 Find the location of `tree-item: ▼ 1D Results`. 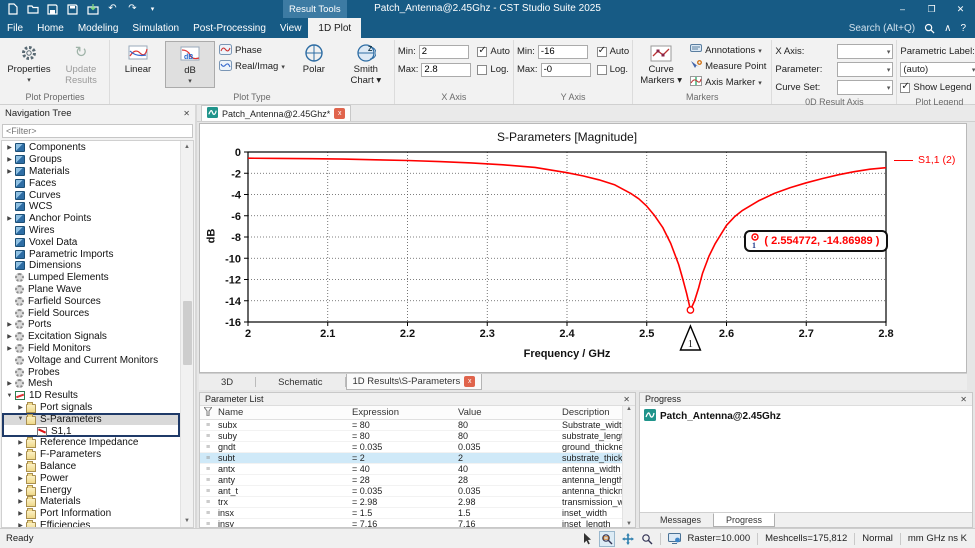

tree-item: ▼ 1D Results is located at coordinates (42, 396).